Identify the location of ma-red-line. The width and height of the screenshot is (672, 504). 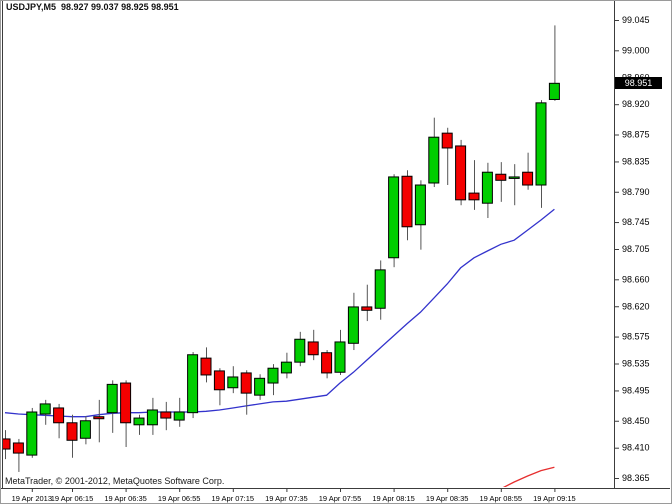
(528, 476).